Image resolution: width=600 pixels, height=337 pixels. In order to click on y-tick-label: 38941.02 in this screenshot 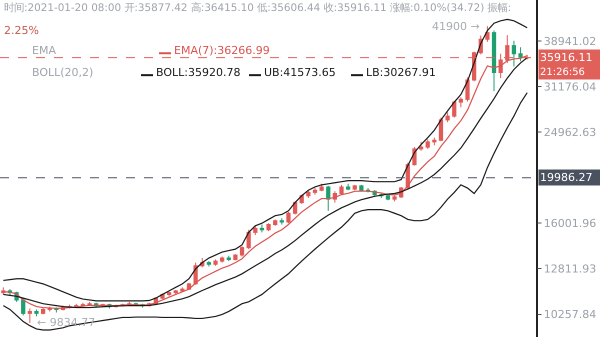, I will do `click(570, 41)`.